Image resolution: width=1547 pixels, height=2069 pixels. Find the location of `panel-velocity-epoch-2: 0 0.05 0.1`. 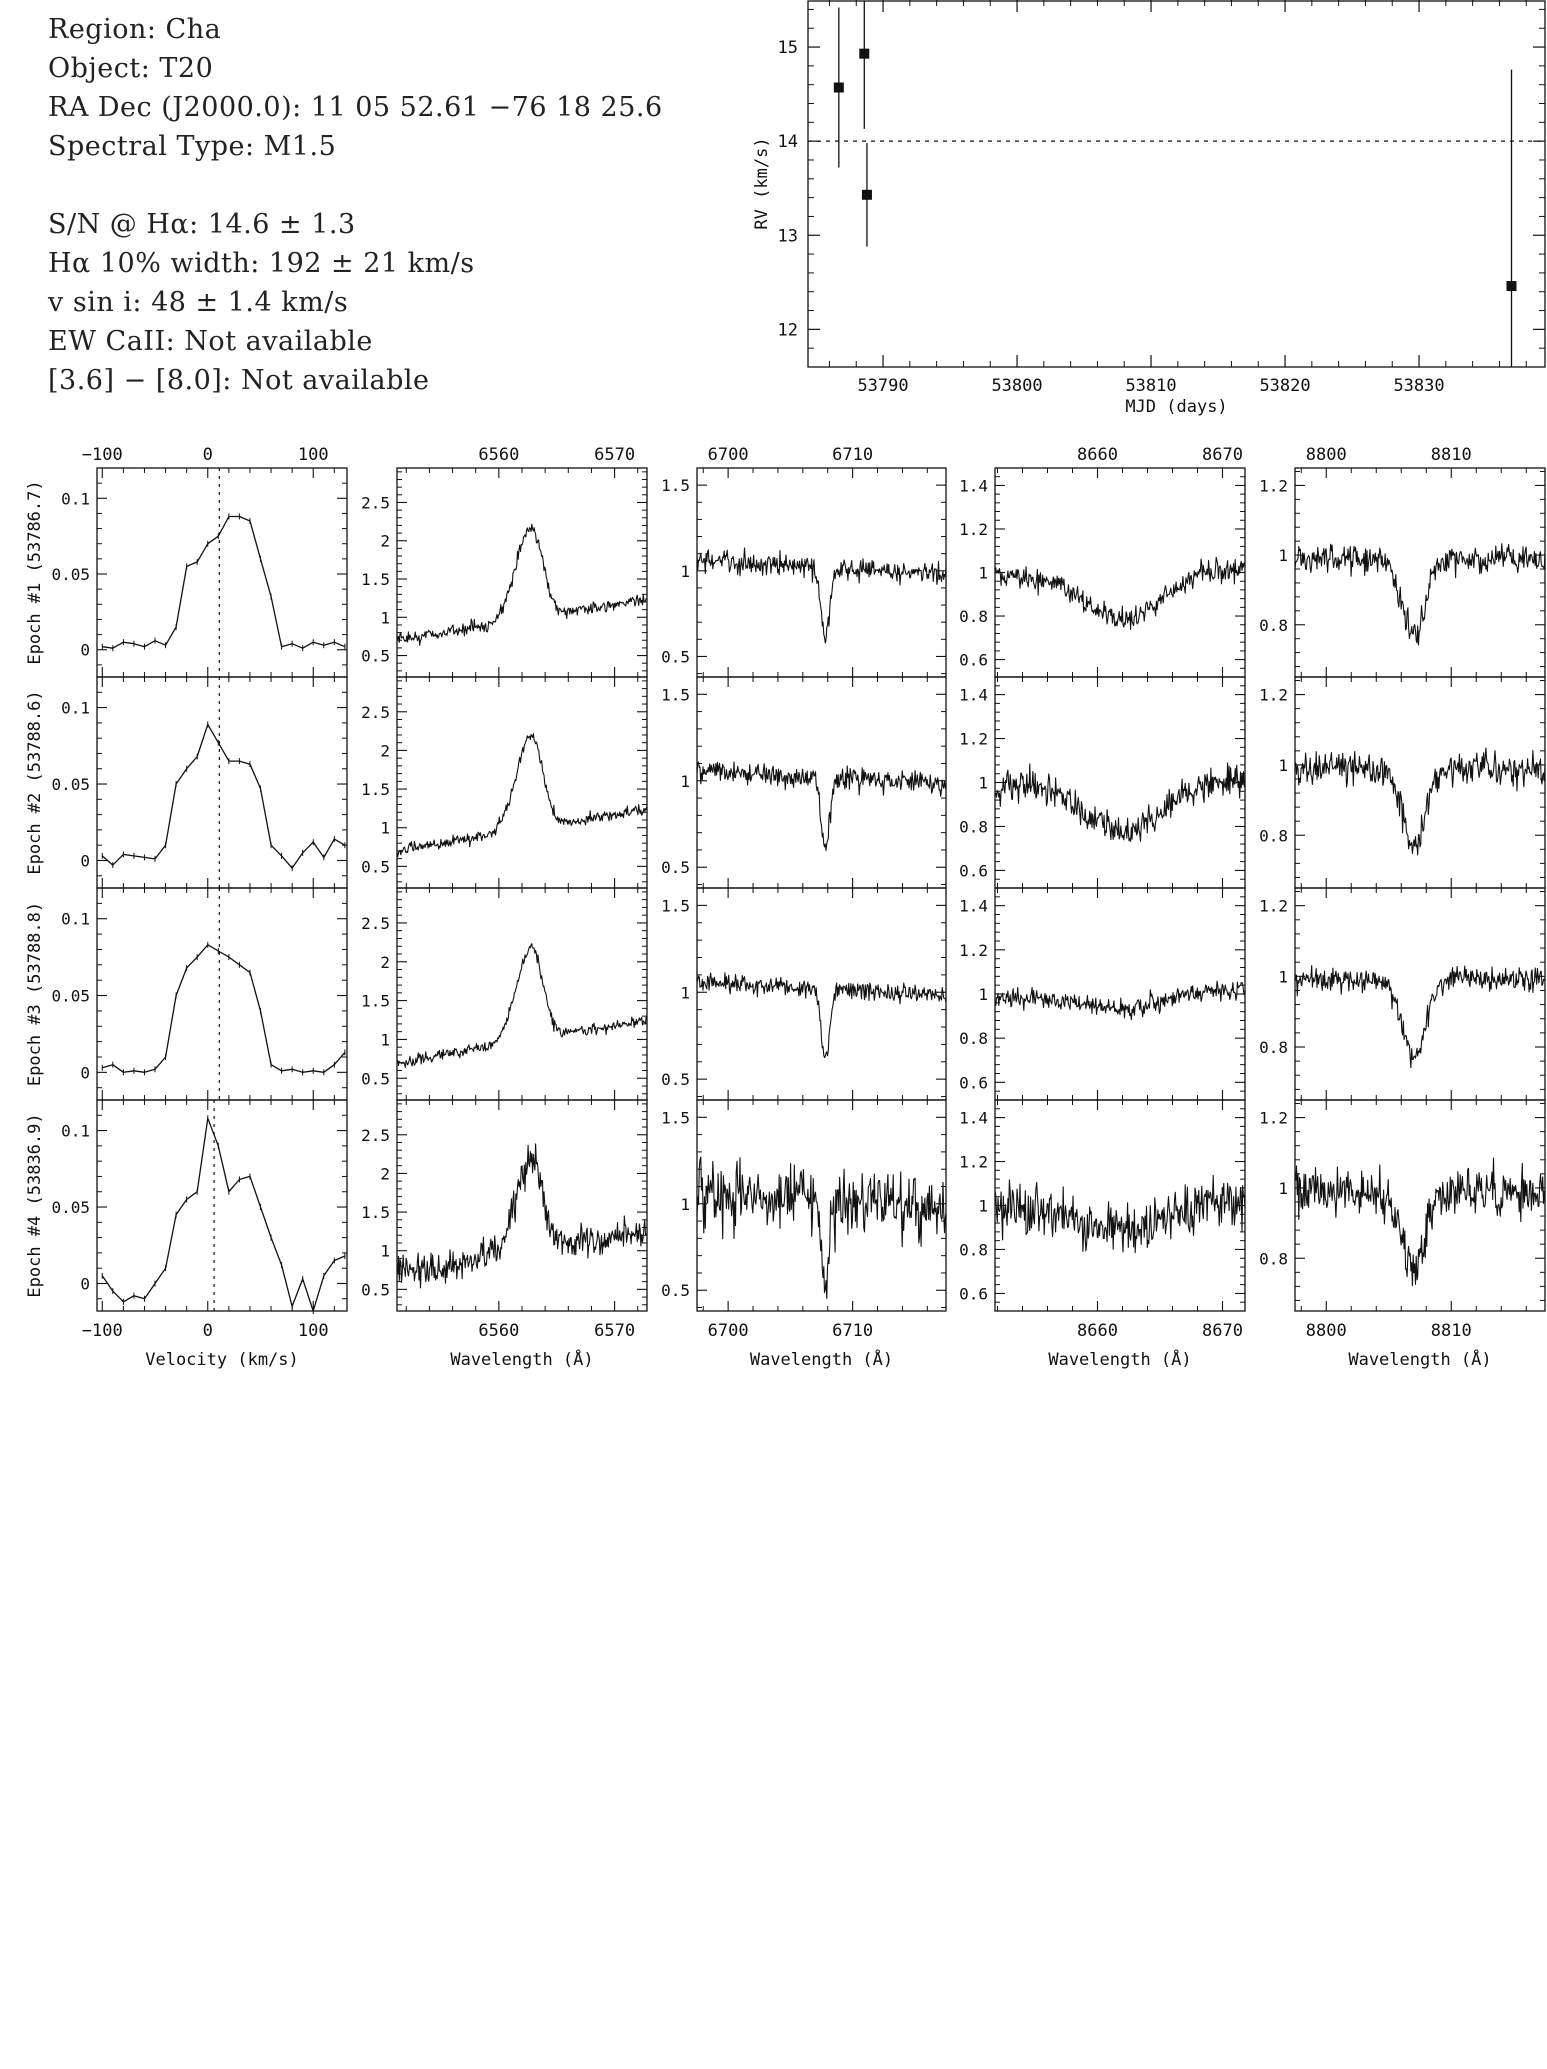

panel-velocity-epoch-2: 0 0.05 0.1 is located at coordinates (199, 782).